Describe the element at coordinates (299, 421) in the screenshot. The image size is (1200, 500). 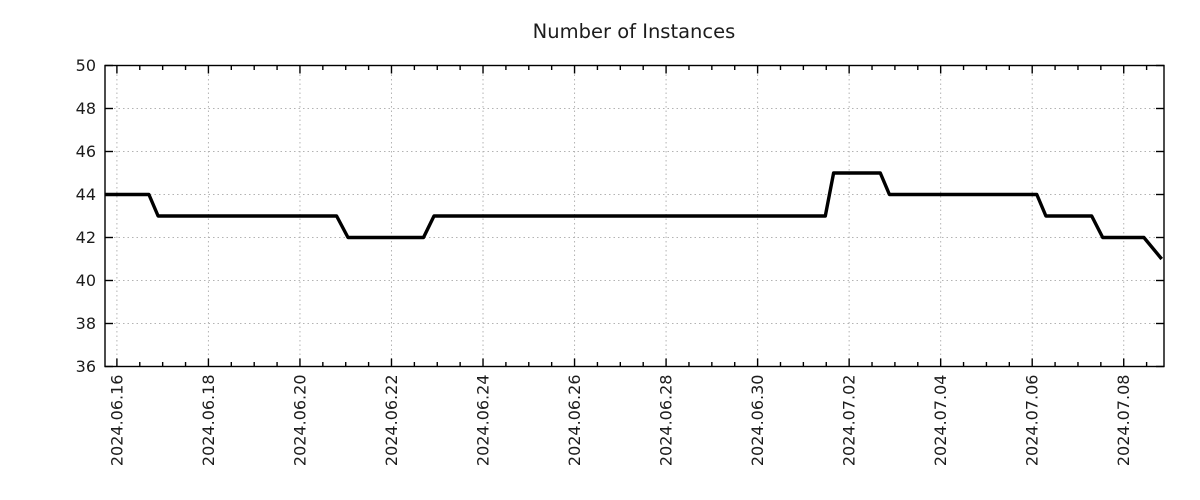
I see `x-tick-label: 2024.06.20` at that location.